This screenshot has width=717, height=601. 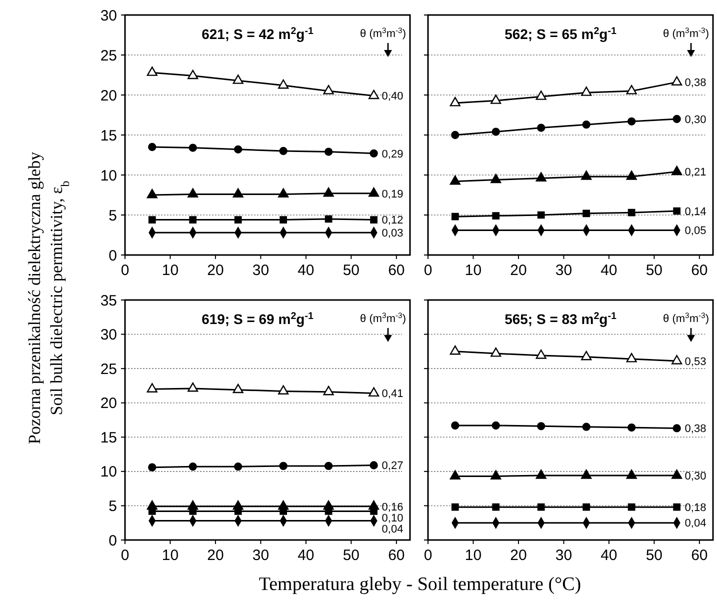 What do you see at coordinates (695, 508) in the screenshot?
I see `series-label: 0,18` at bounding box center [695, 508].